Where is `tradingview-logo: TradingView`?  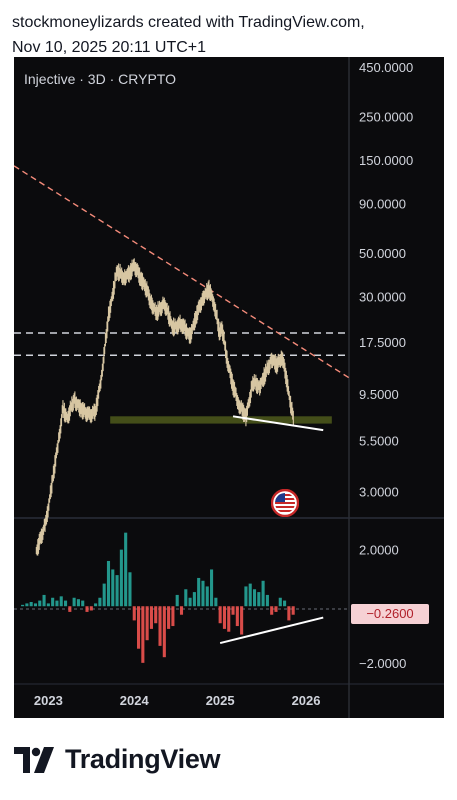
tradingview-logo: TradingView is located at coordinates (117, 759).